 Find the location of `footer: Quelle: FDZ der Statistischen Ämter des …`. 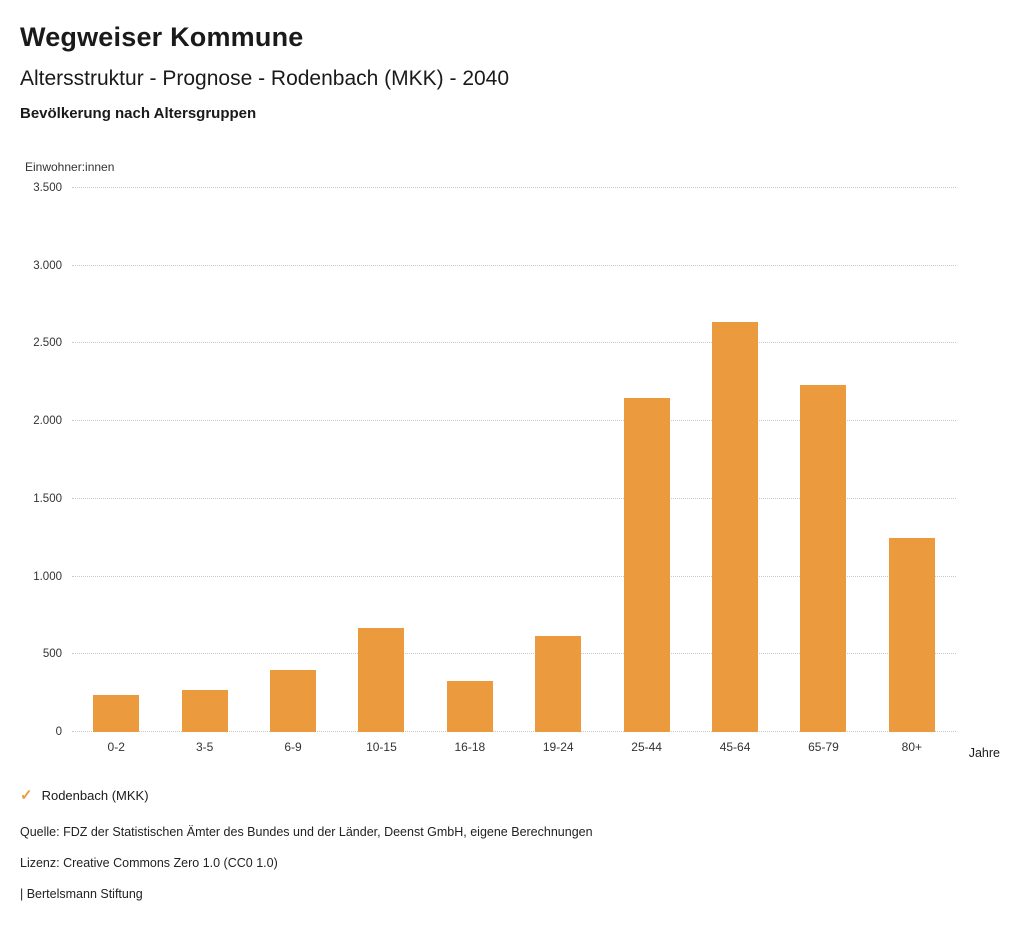

footer: Quelle: FDZ der Statistischen Ämter des … is located at coordinates (512, 863).